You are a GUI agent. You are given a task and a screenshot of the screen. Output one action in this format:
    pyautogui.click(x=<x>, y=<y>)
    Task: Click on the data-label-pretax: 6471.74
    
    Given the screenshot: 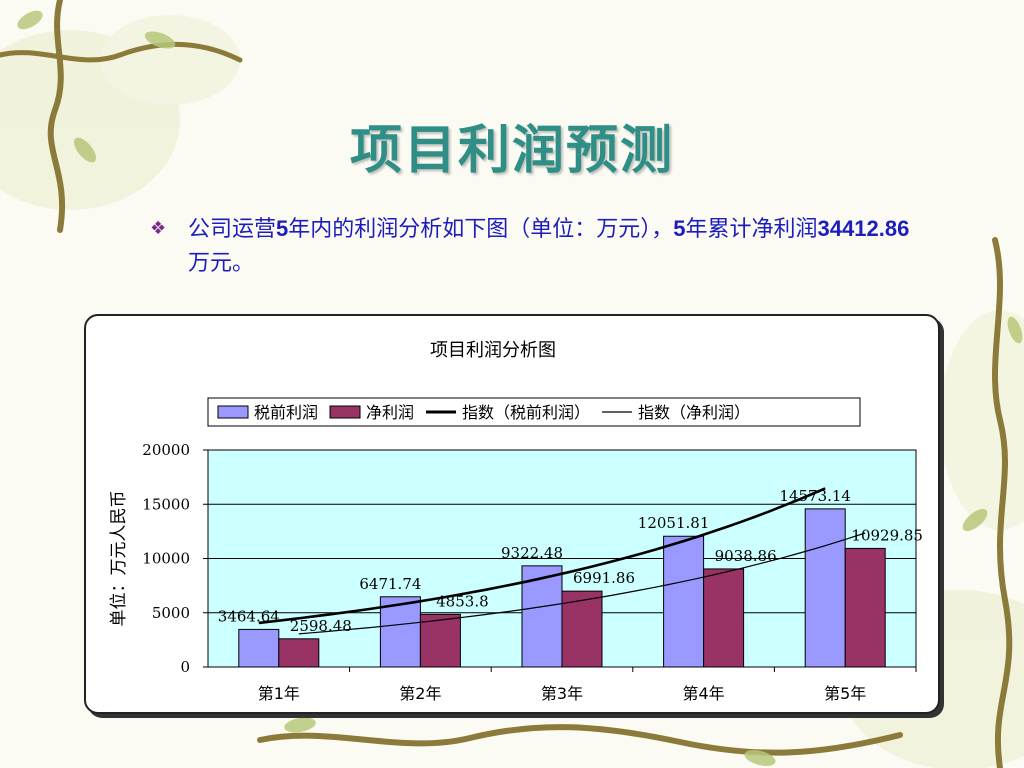 What is the action you would take?
    pyautogui.click(x=390, y=584)
    